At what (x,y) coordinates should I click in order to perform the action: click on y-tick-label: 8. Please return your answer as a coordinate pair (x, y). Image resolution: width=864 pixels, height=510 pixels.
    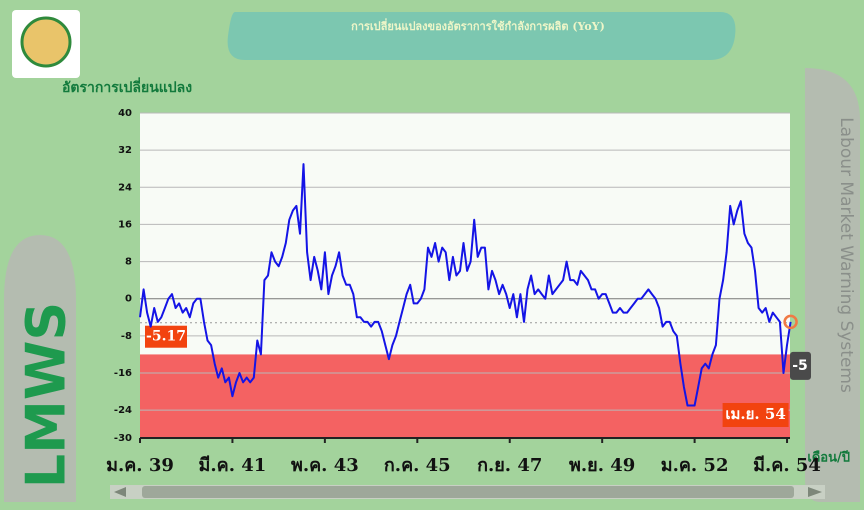
    Looking at the image, I should click on (128, 262).